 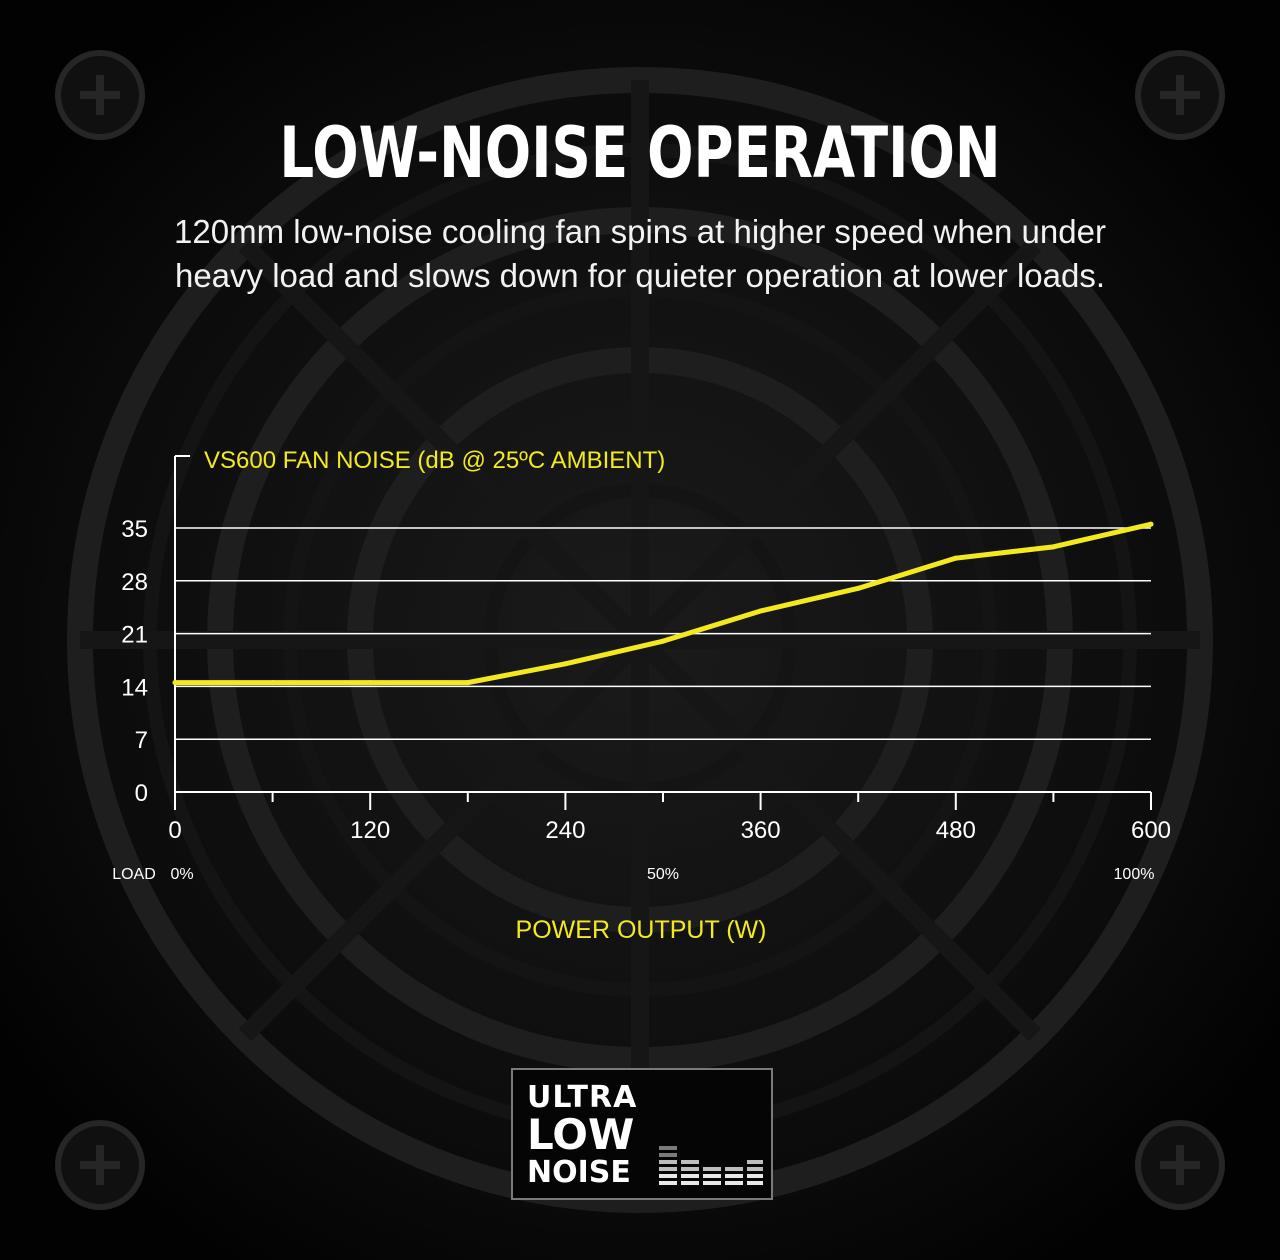 What do you see at coordinates (370, 830) in the screenshot?
I see `x-tick-label: 120` at bounding box center [370, 830].